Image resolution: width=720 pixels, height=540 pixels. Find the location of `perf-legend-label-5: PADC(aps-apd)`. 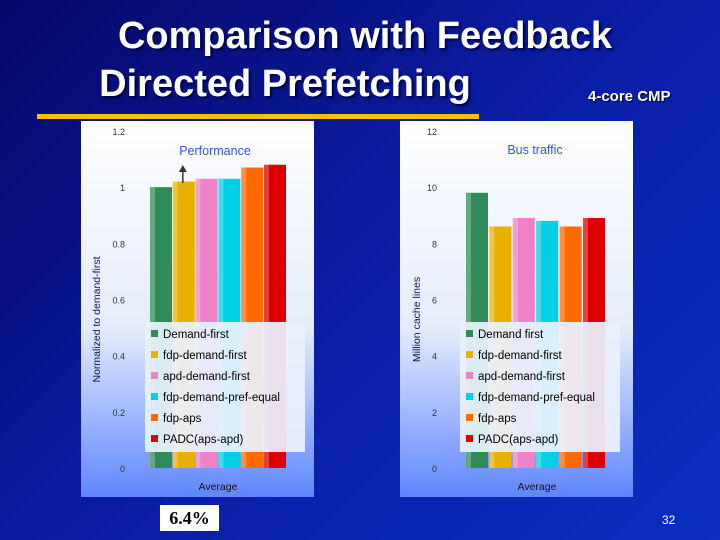

perf-legend-label-5: PADC(aps-apd) is located at coordinates (203, 440).